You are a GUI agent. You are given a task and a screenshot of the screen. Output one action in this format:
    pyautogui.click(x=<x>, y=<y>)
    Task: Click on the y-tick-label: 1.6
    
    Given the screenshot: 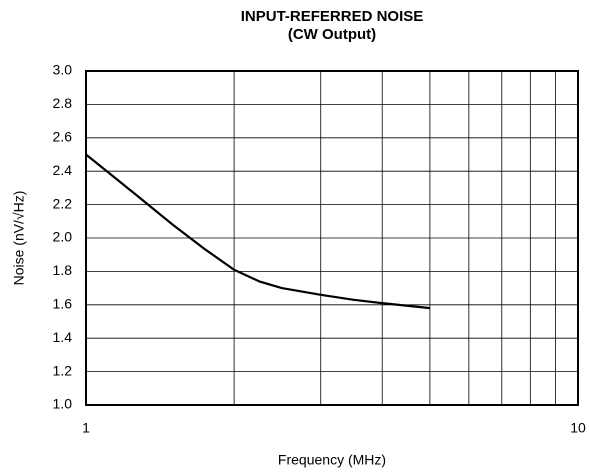 What is the action you would take?
    pyautogui.click(x=63, y=304)
    